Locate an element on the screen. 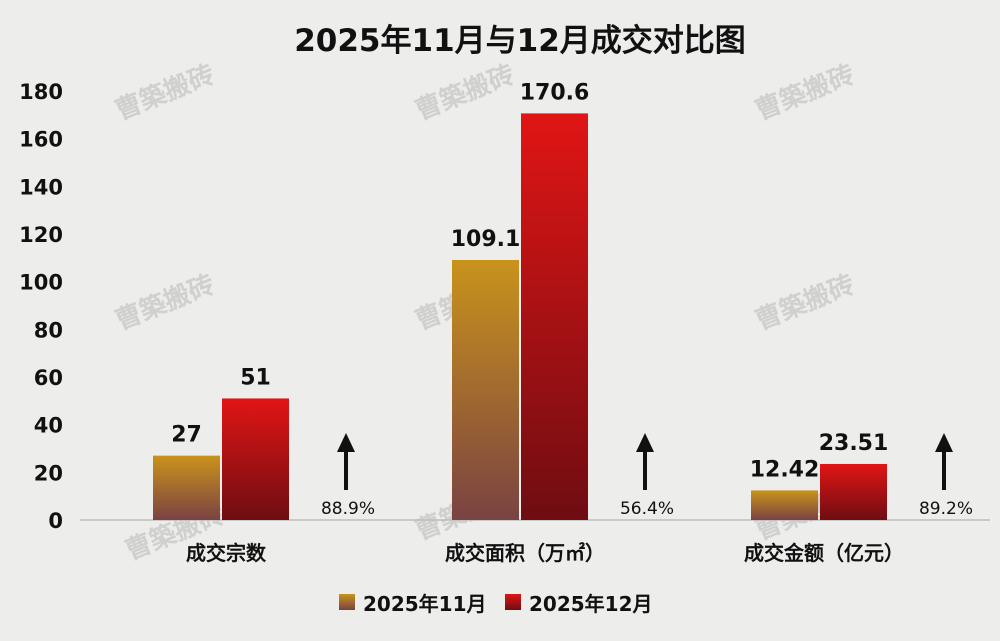 The image size is (1000, 641). category-label: 成交面积（万㎡） is located at coordinates (525, 553).